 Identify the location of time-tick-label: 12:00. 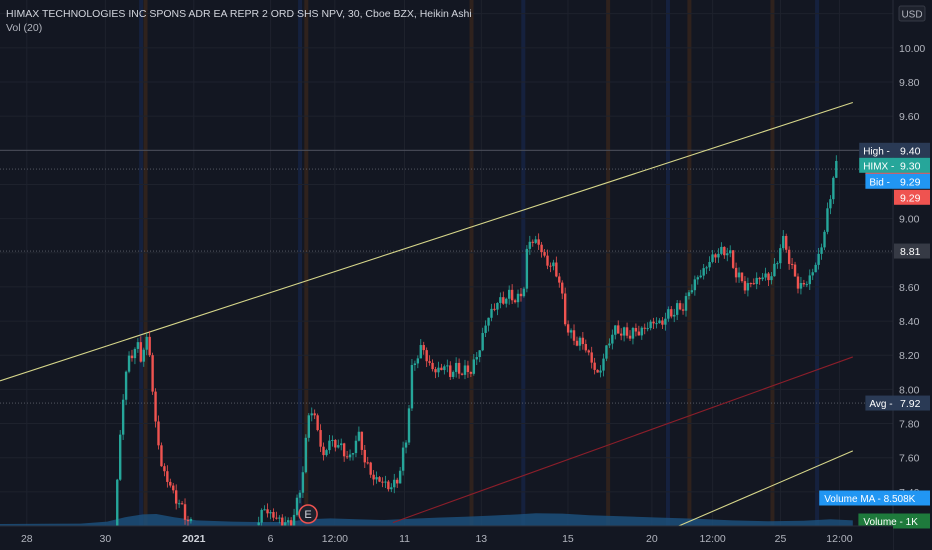
(839, 539).